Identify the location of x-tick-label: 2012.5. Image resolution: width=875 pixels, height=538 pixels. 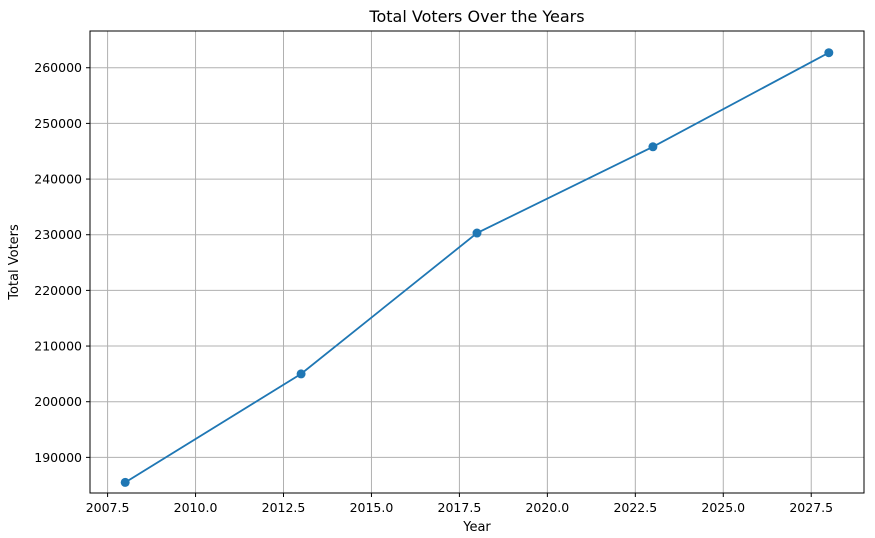
(284, 507).